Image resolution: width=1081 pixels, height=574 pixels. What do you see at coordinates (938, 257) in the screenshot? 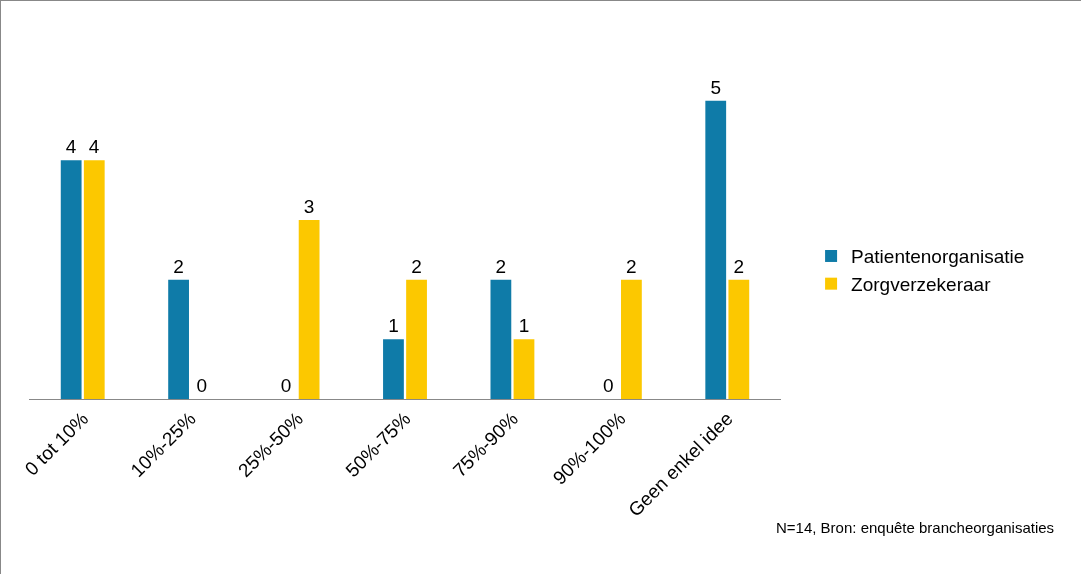
I see `legend-label: Patientenorganisatie` at bounding box center [938, 257].